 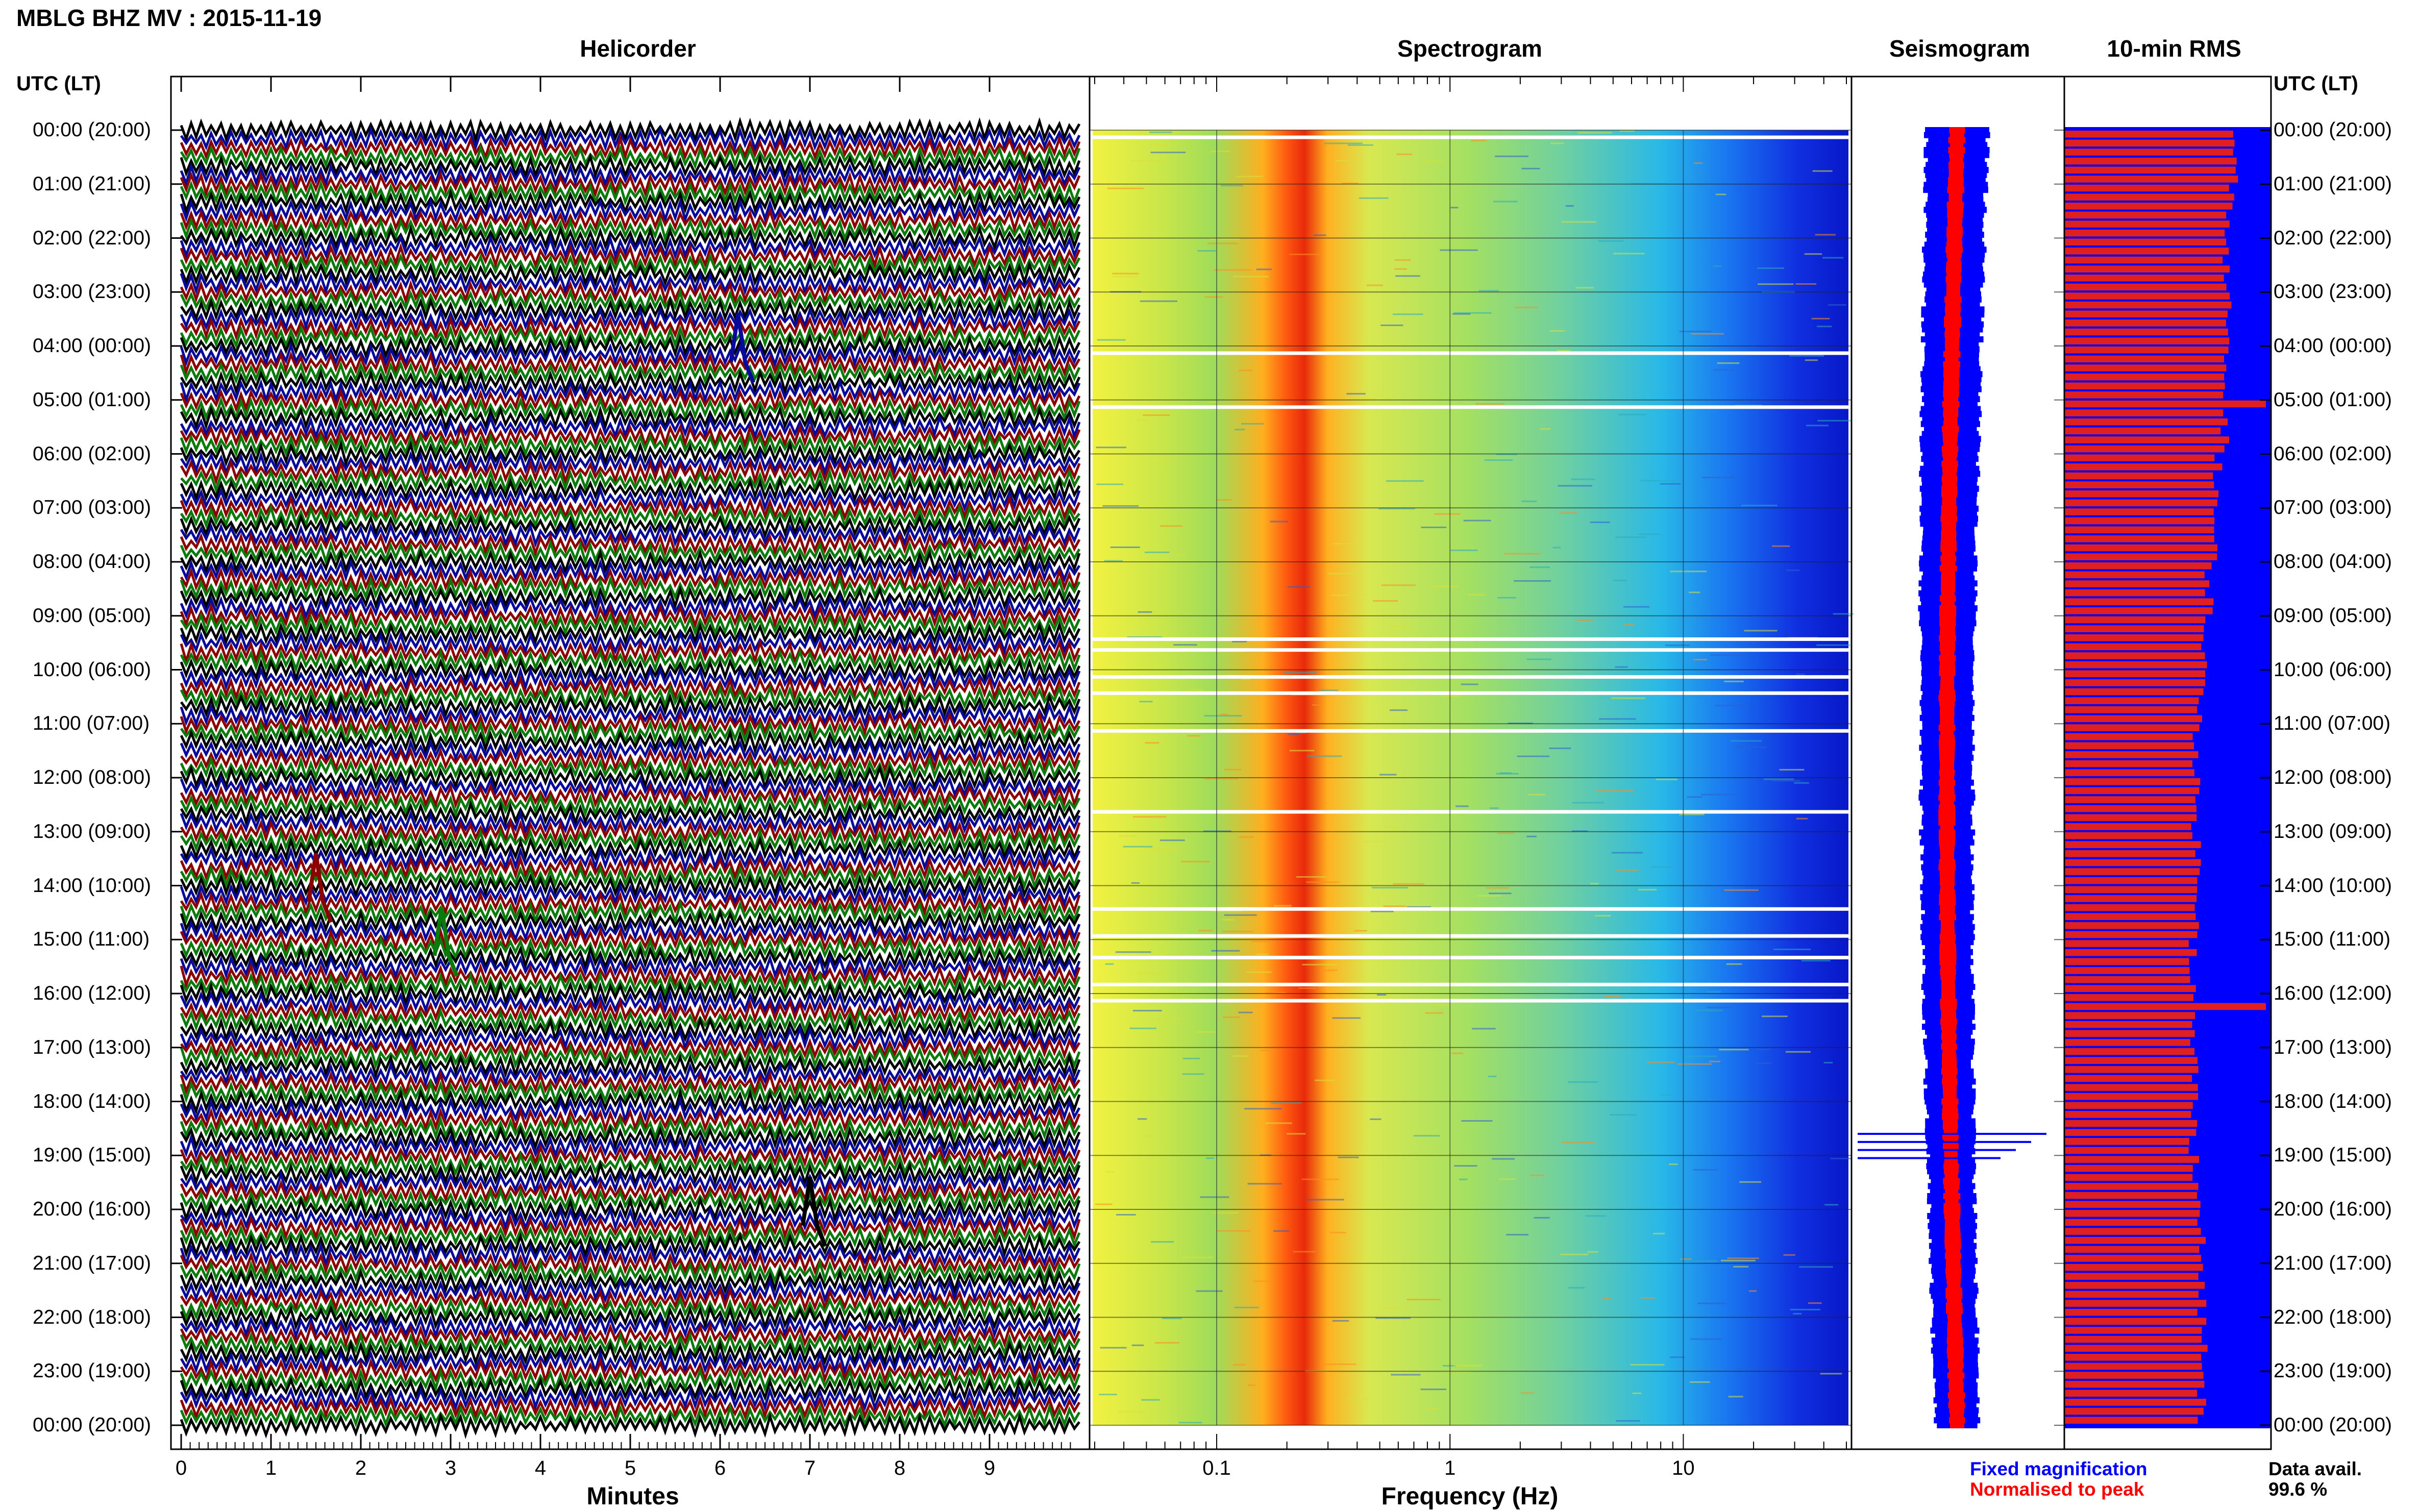 What do you see at coordinates (2057, 1489) in the screenshot?
I see `legend-normalised-to-peak: Normalised to peak` at bounding box center [2057, 1489].